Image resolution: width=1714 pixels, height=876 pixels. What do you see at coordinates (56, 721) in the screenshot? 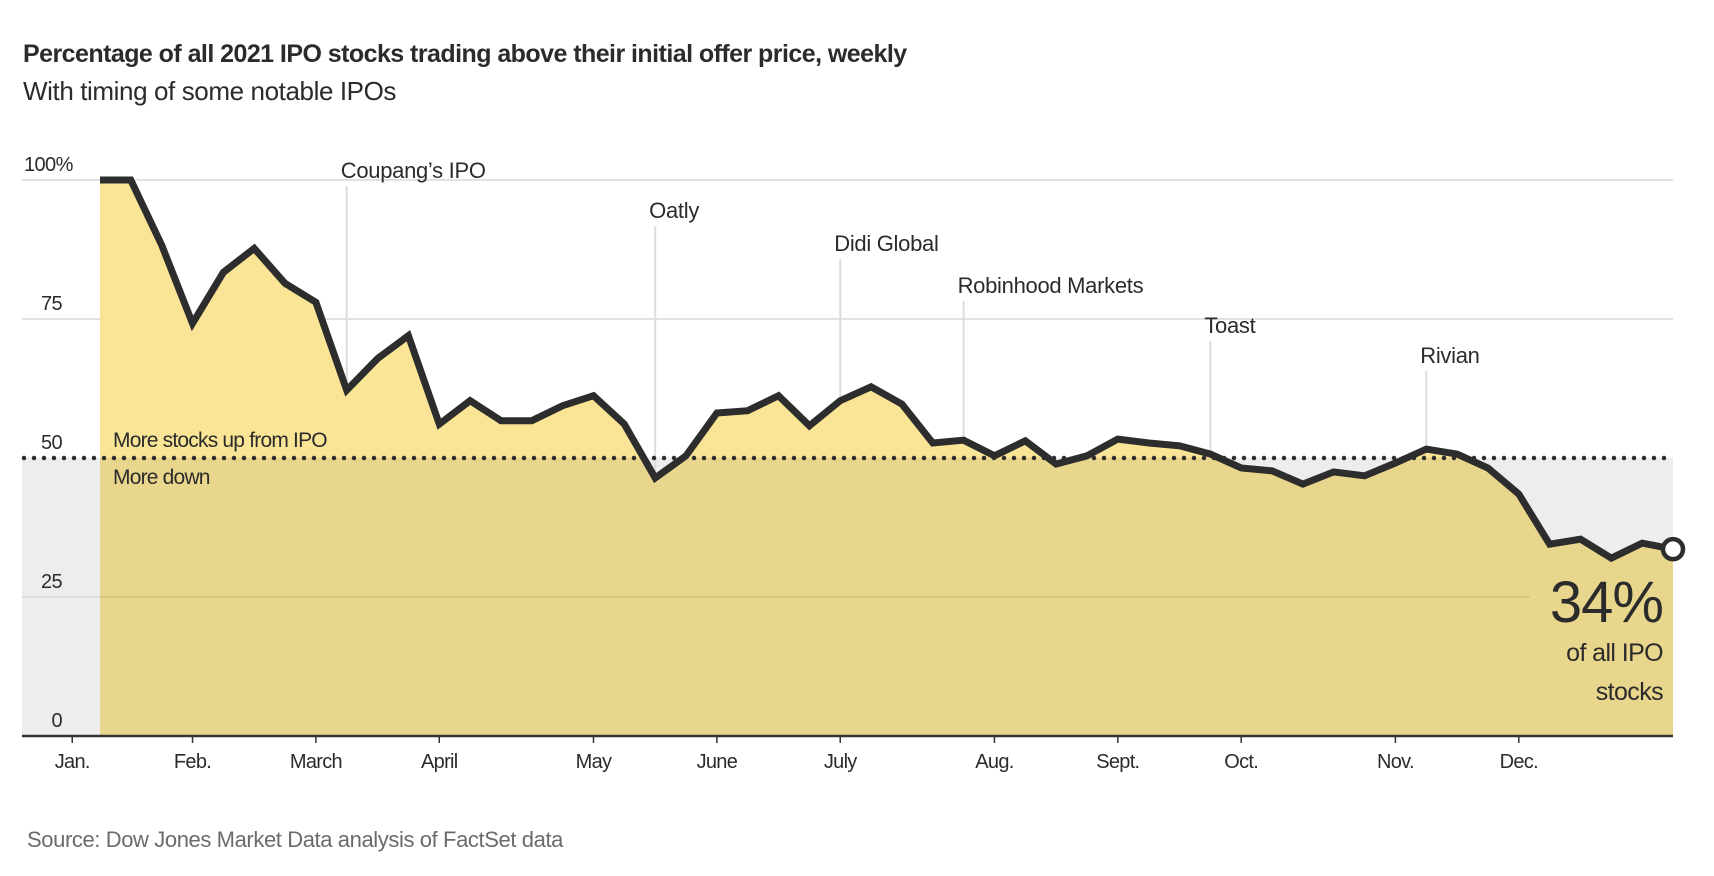
I see `y-tick-label: 0` at bounding box center [56, 721].